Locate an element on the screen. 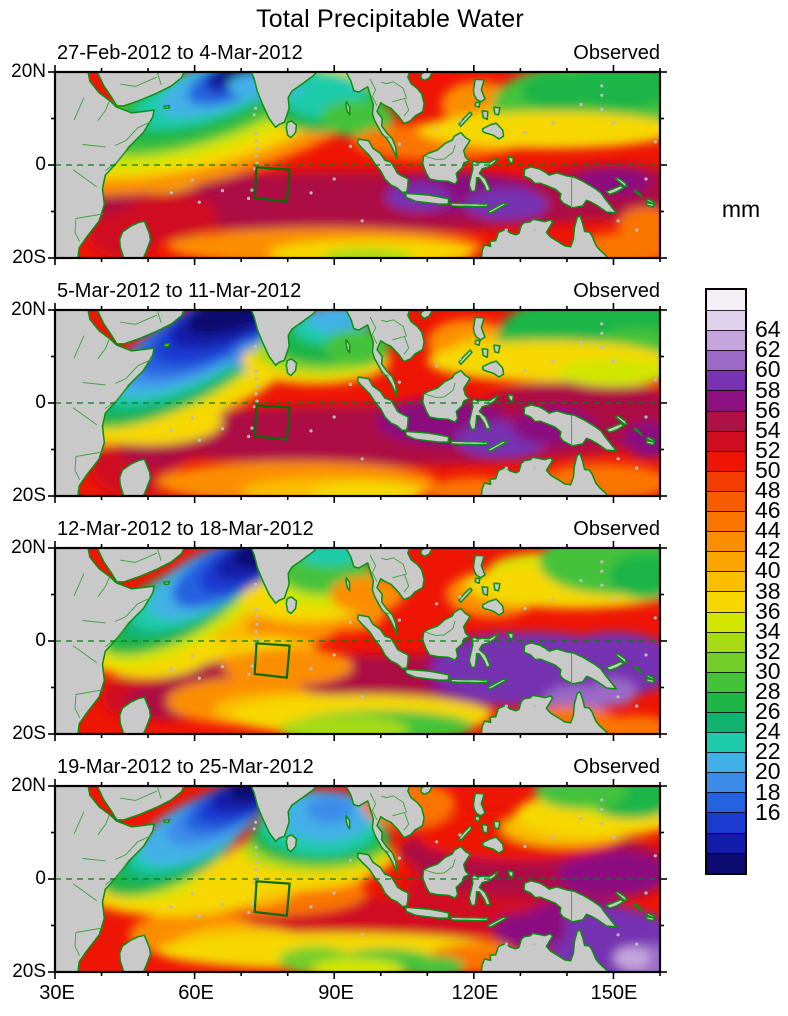  landmass-borneo is located at coordinates (446, 396).